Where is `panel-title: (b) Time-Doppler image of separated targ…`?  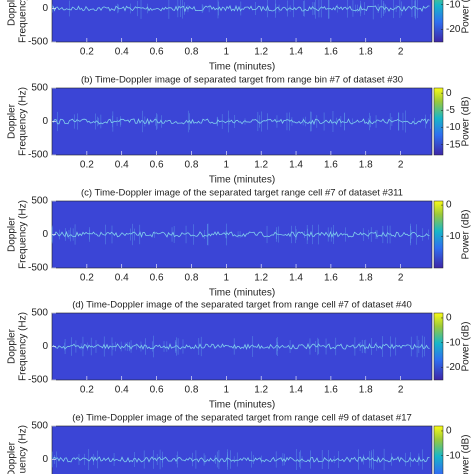
panel-title: (b) Time-Doppler image of separated targ… is located at coordinates (242, 80).